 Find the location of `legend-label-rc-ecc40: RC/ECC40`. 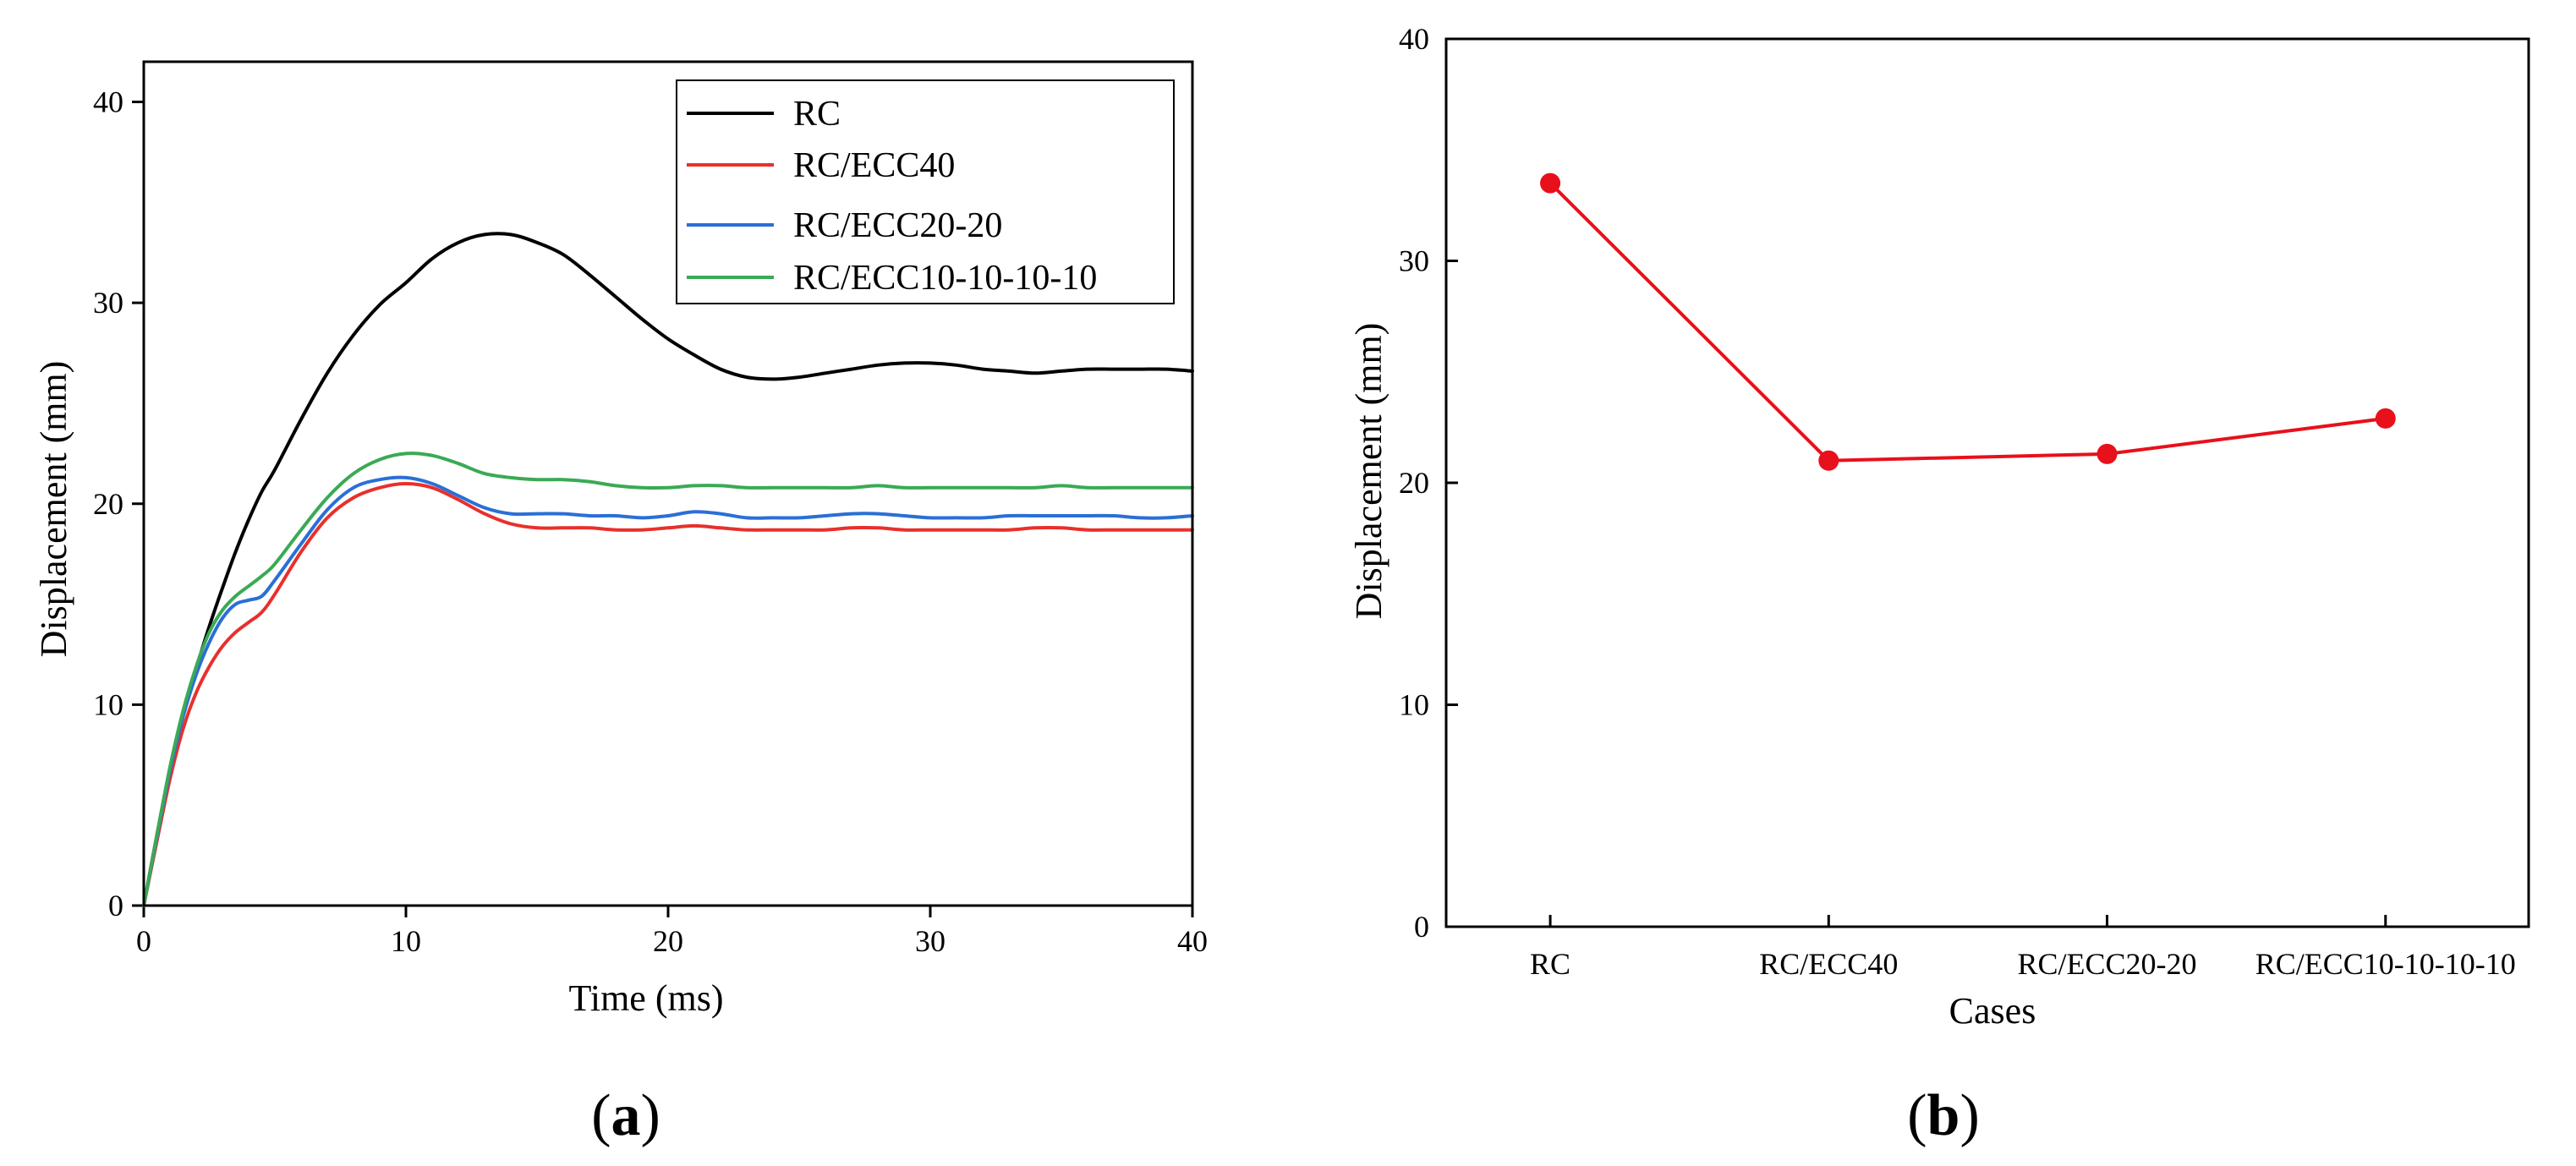

legend-label-rc-ecc40: RC/ECC40 is located at coordinates (874, 165).